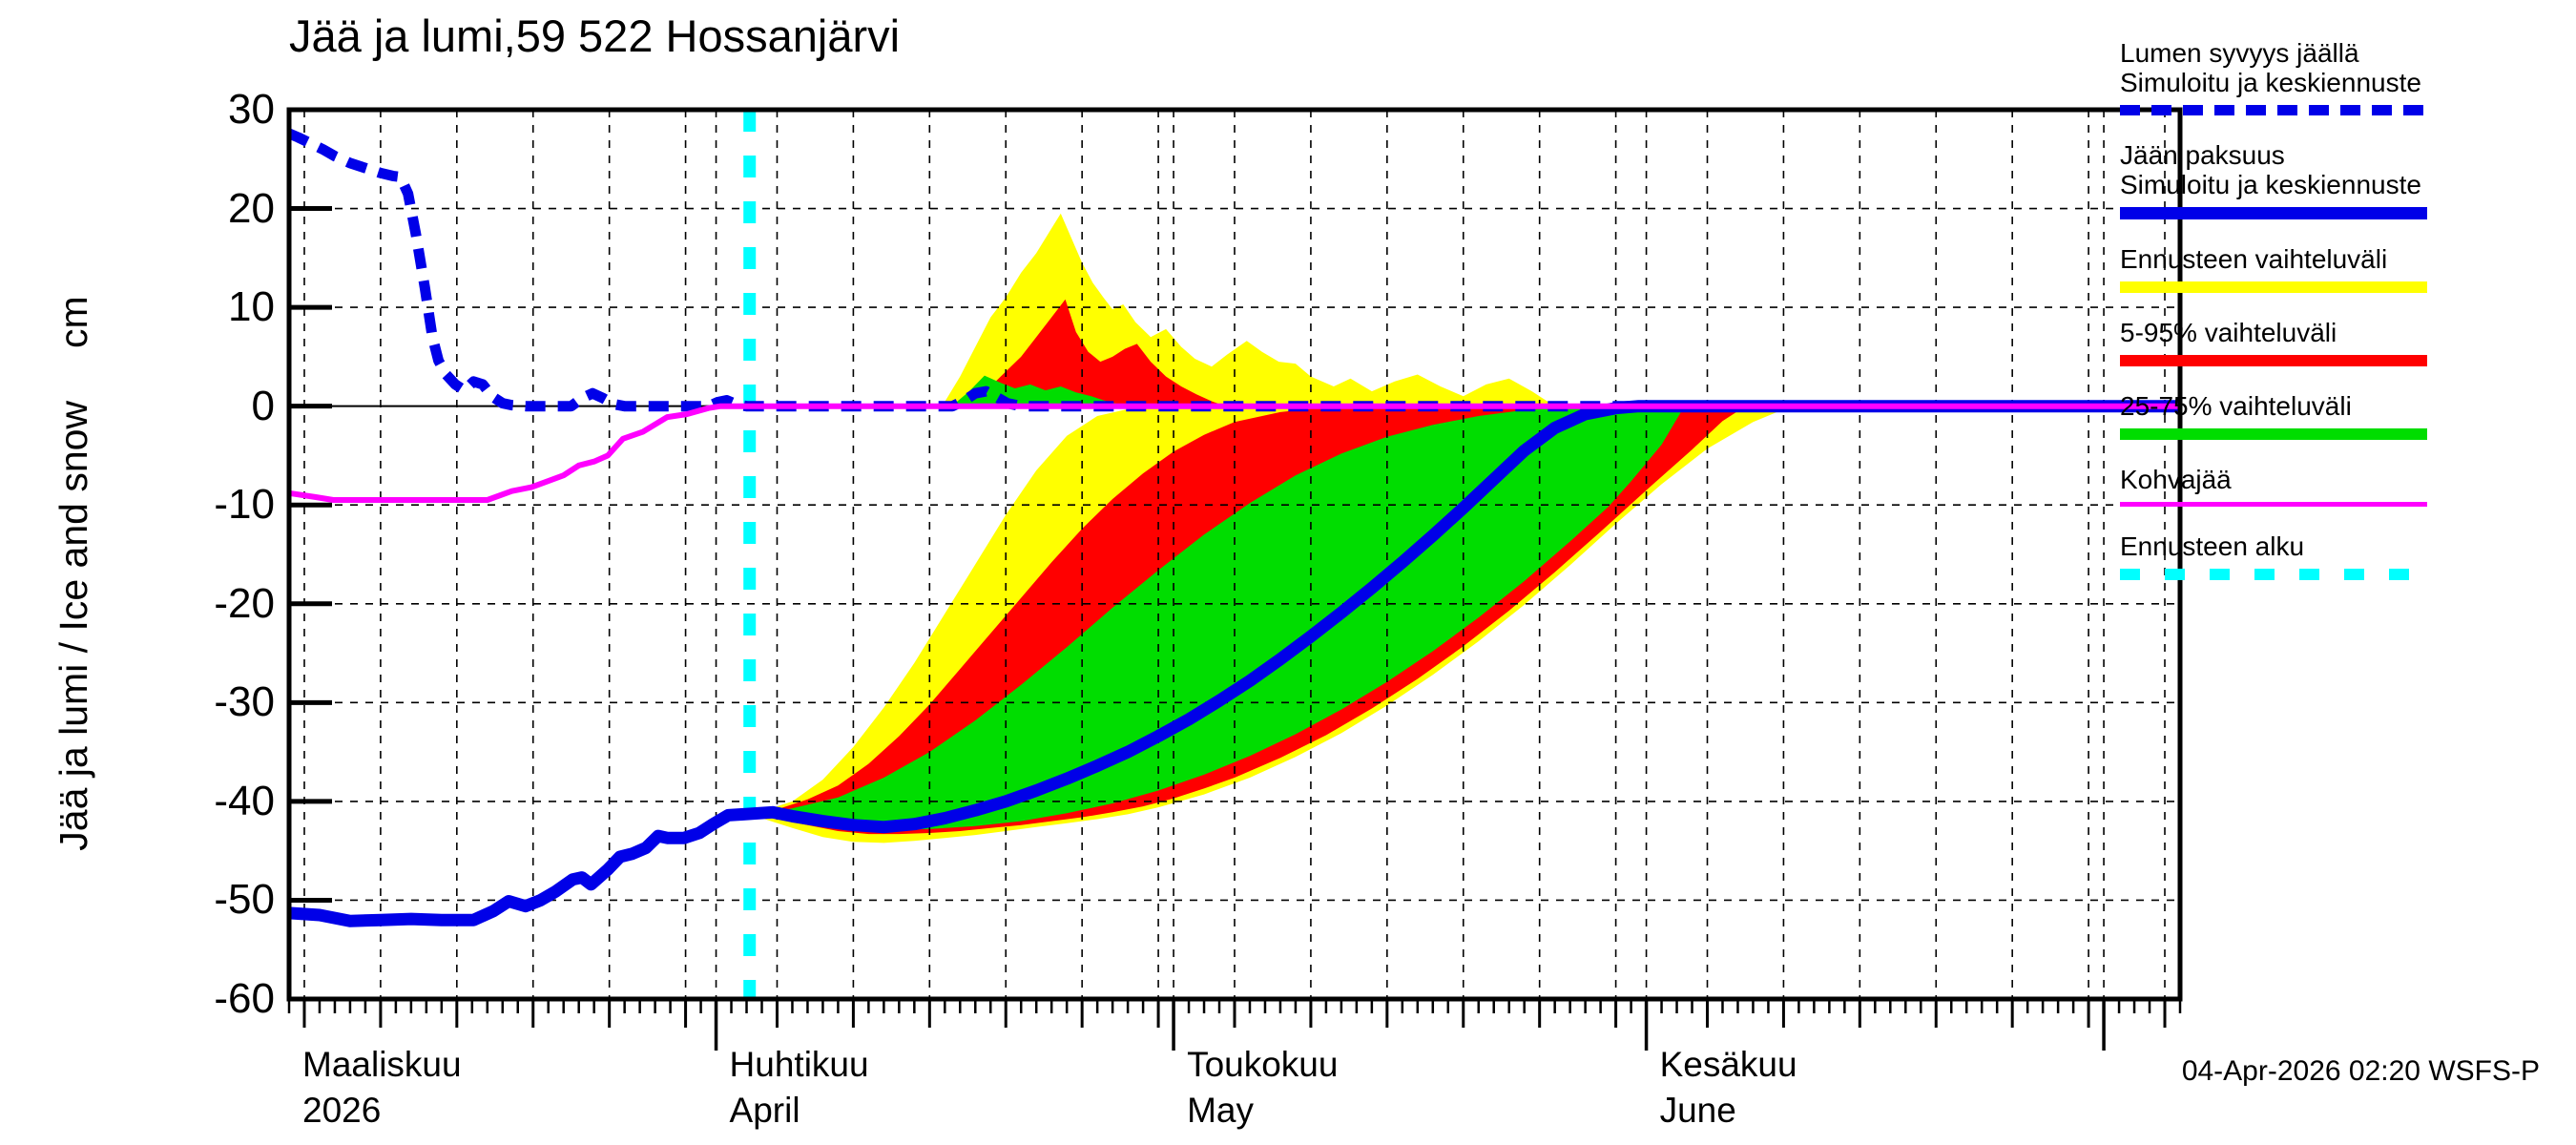 The image size is (2576, 1145). I want to click on legend-swatch-dashed-cyan, so click(2273, 574).